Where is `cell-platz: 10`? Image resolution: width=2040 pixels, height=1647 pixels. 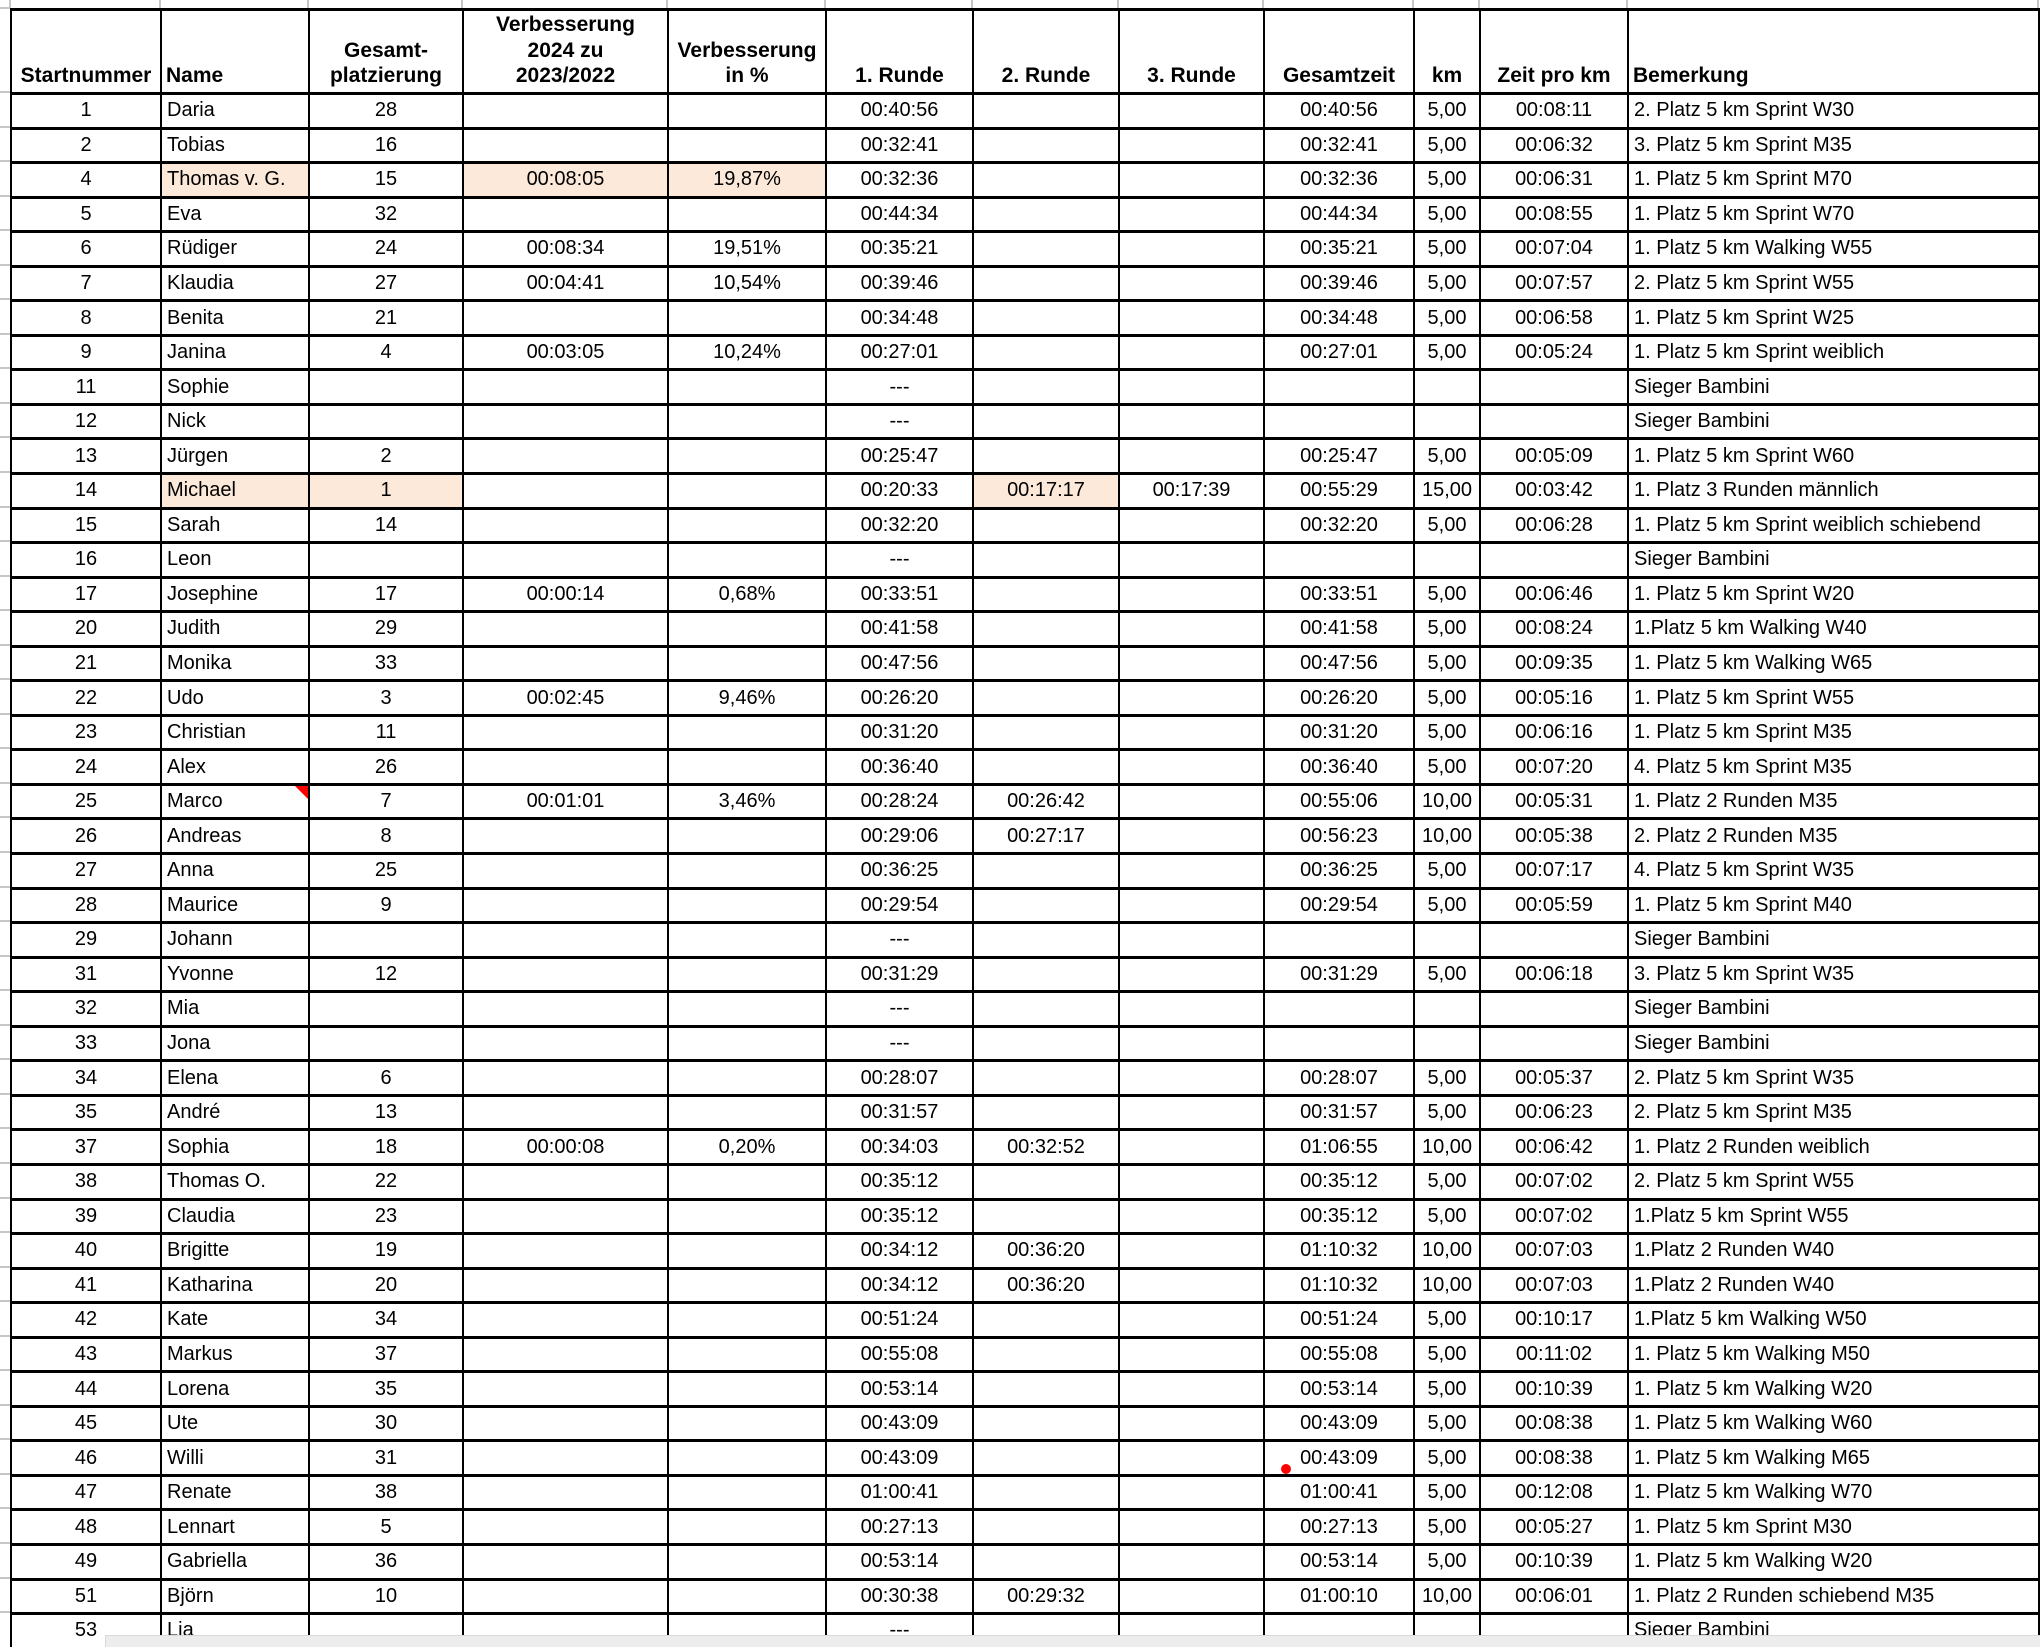
cell-platz: 10 is located at coordinates (386, 1596).